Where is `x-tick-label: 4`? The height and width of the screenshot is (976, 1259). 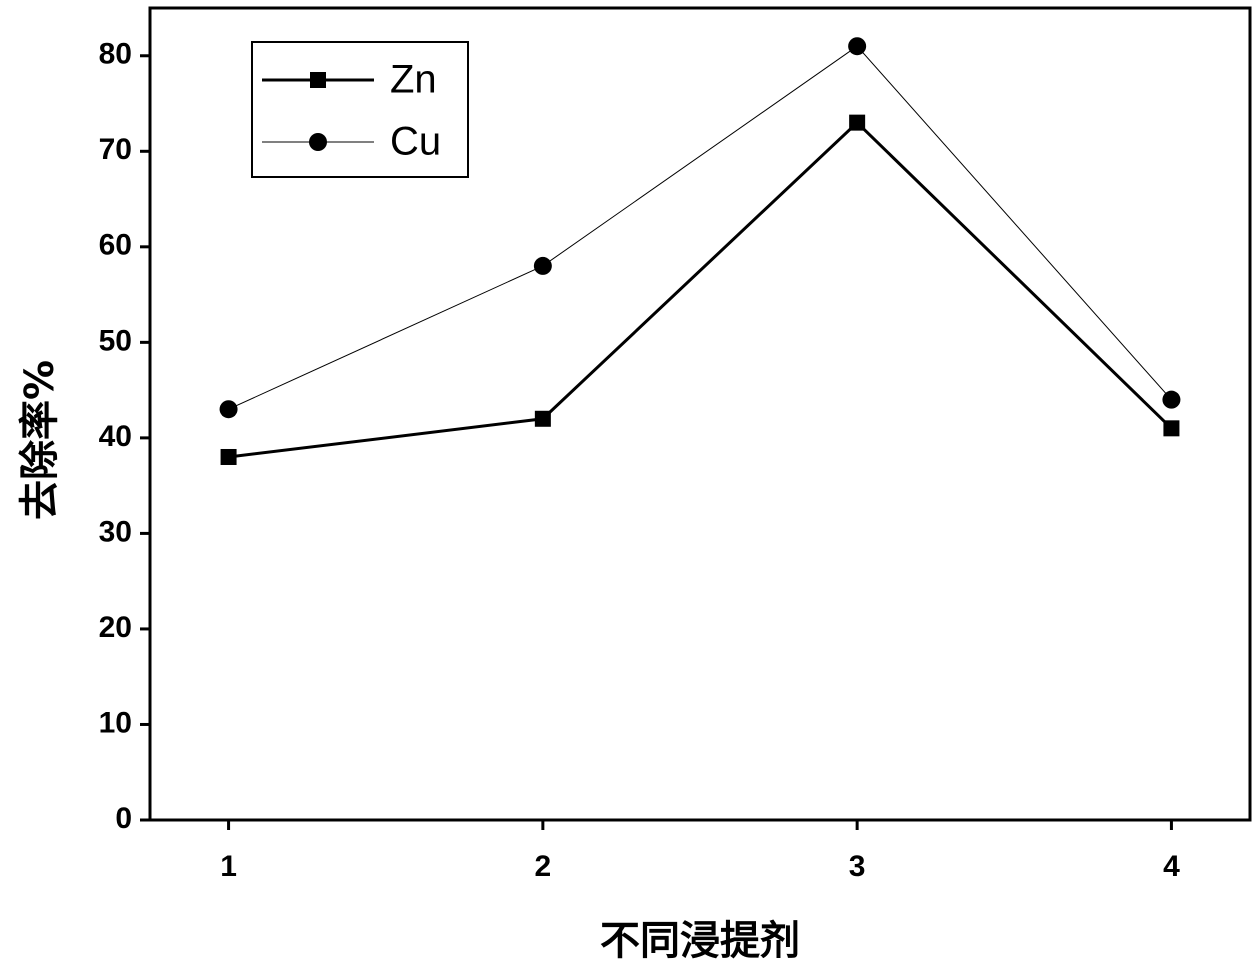 x-tick-label: 4 is located at coordinates (1171, 866).